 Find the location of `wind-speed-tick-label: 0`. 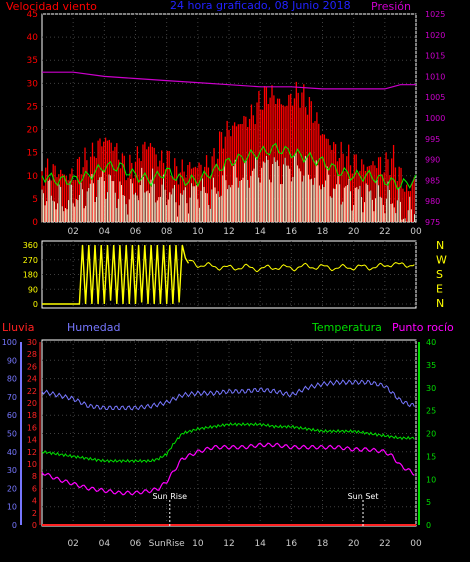

wind-speed-tick-label: 0 is located at coordinates (35, 223).